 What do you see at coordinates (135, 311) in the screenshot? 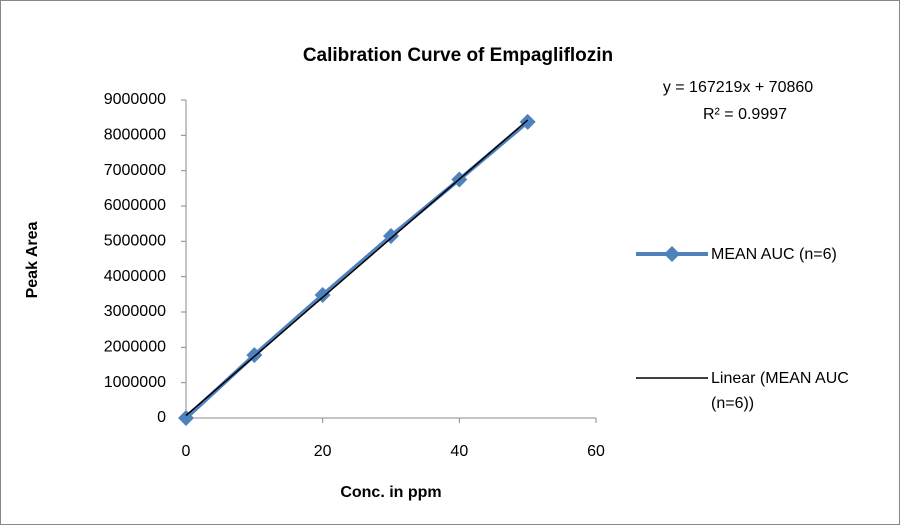
I see `y-tick-label: 3000000` at bounding box center [135, 311].